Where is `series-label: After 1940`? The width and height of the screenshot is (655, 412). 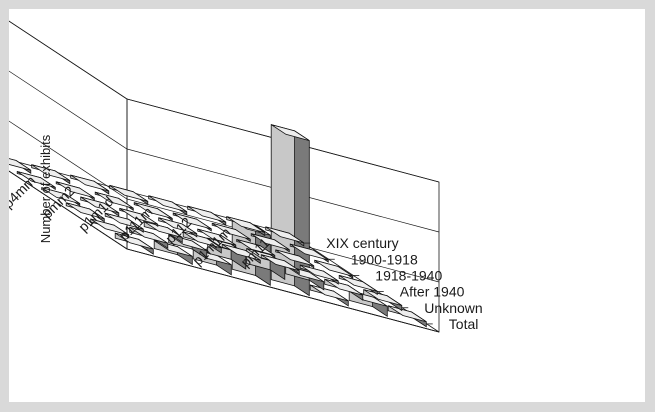 series-label: After 1940 is located at coordinates (432, 292).